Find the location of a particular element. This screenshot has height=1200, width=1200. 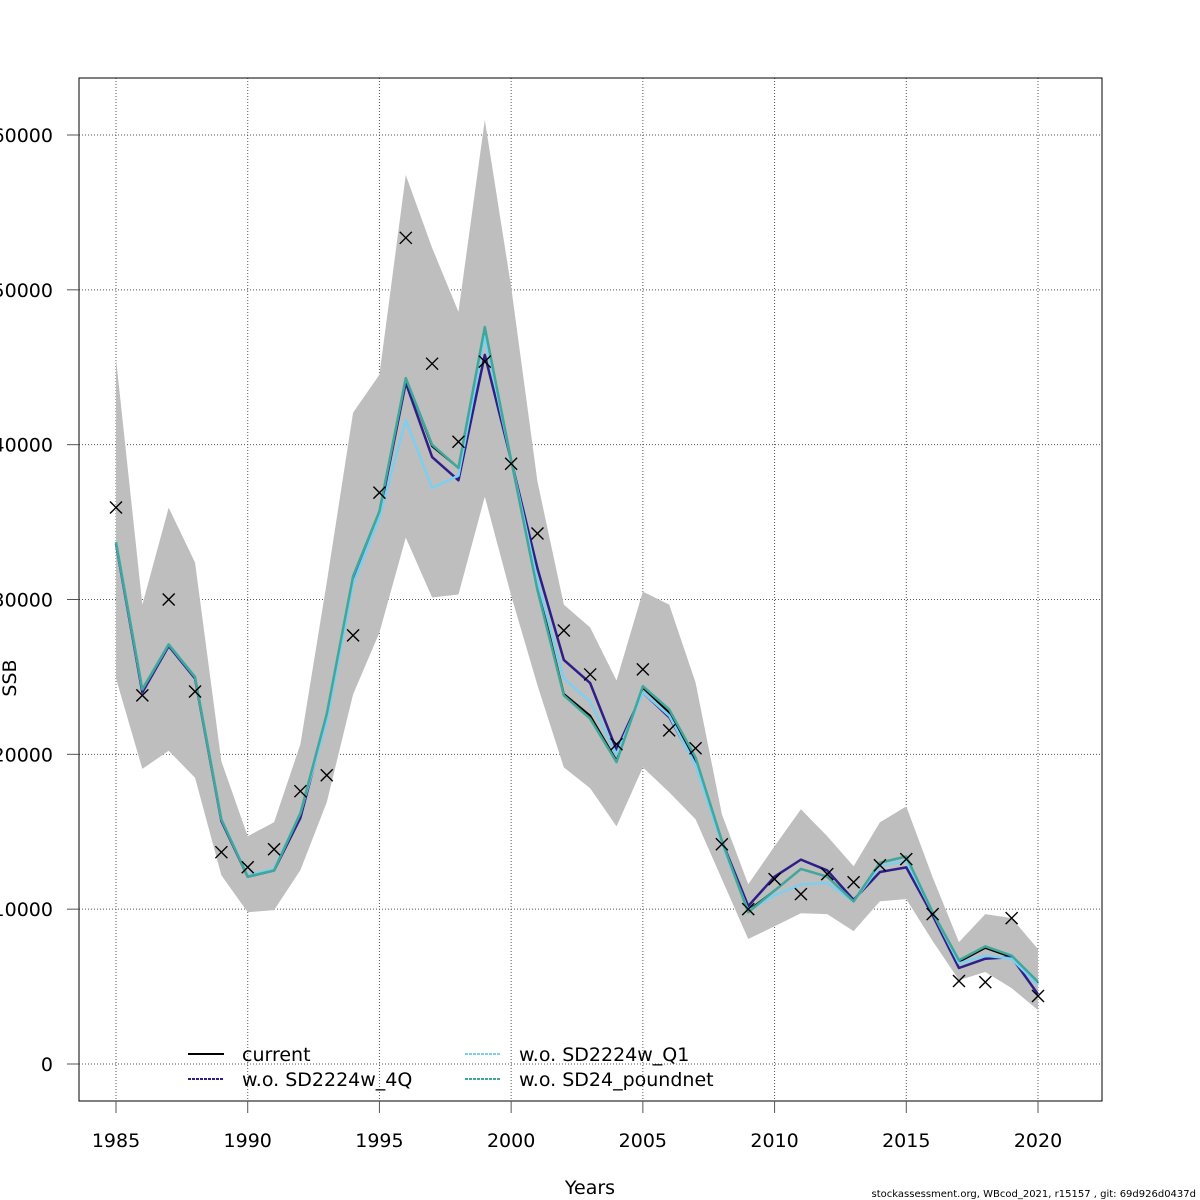

observation-point-2007 is located at coordinates (696, 748).